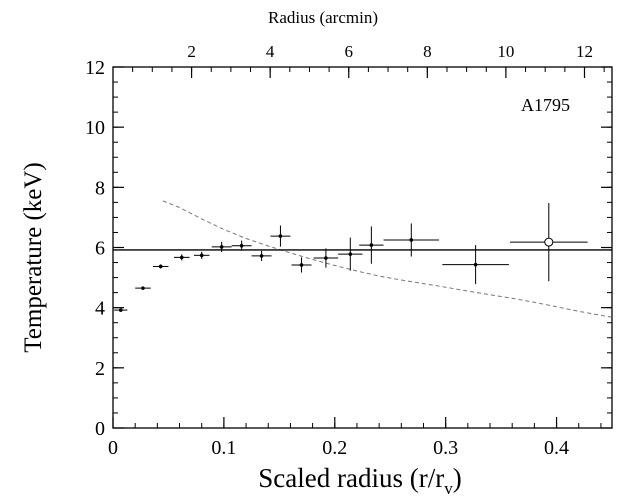  I want to click on x2-tick-label: 10, so click(505, 51).